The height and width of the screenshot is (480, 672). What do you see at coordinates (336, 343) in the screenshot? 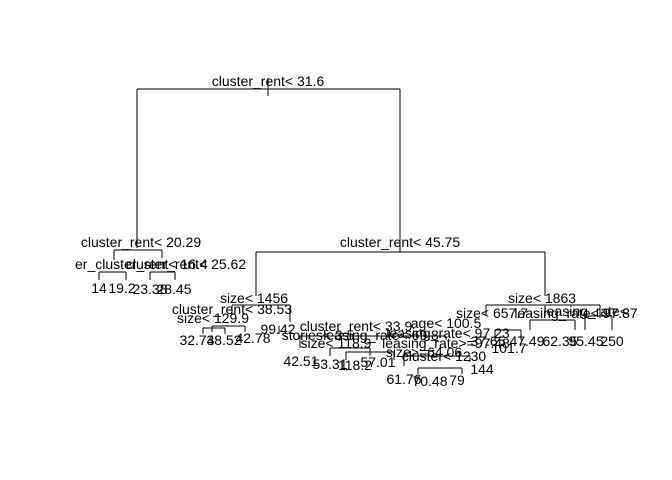
I see `split-label: size< 118.9` at bounding box center [336, 343].